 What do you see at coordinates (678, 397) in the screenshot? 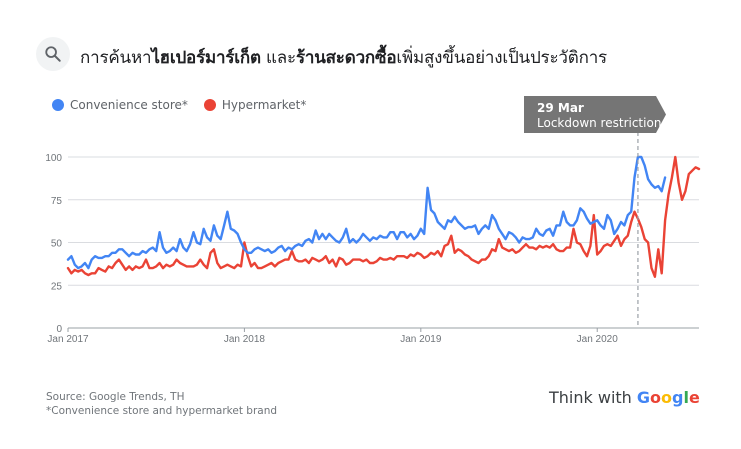
I see `google-letter: g` at bounding box center [678, 397].